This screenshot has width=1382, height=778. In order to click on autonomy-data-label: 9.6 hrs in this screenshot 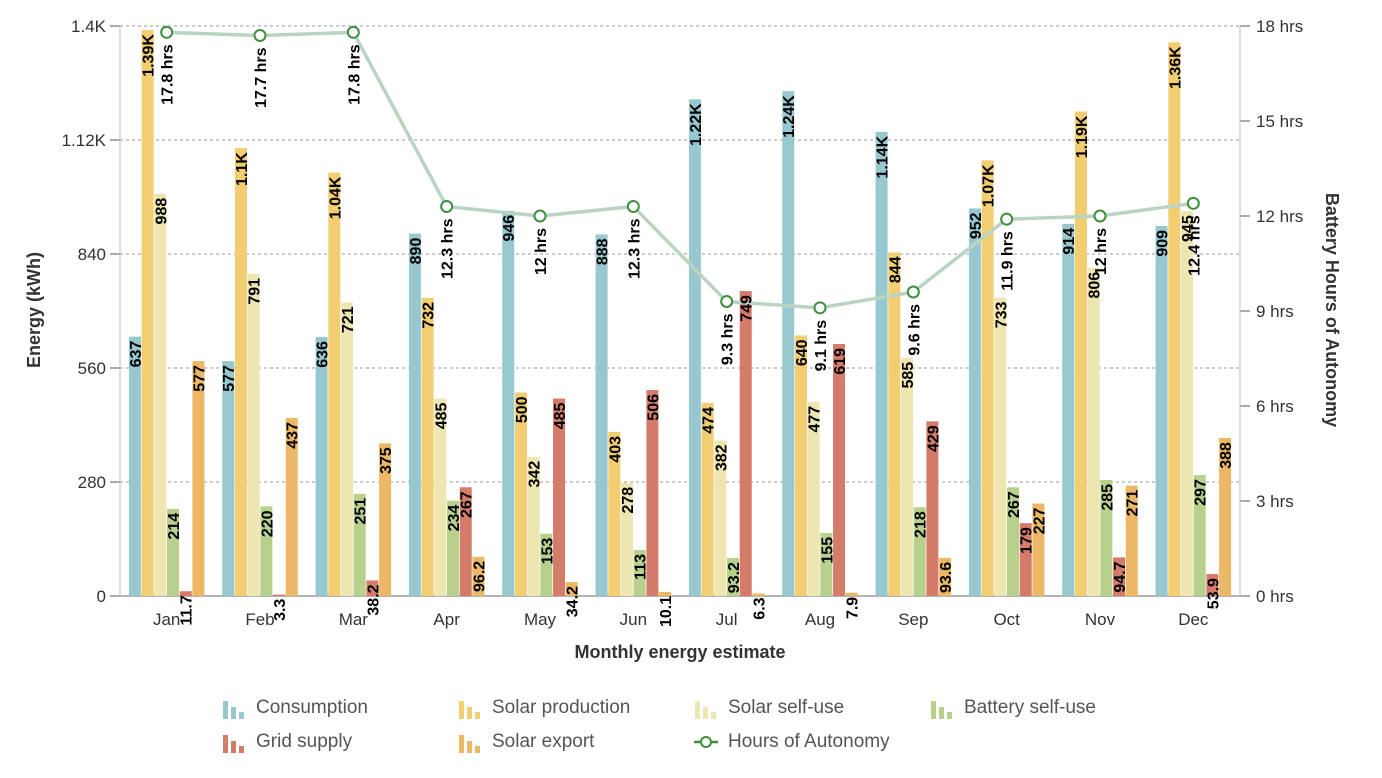, I will do `click(914, 330)`.